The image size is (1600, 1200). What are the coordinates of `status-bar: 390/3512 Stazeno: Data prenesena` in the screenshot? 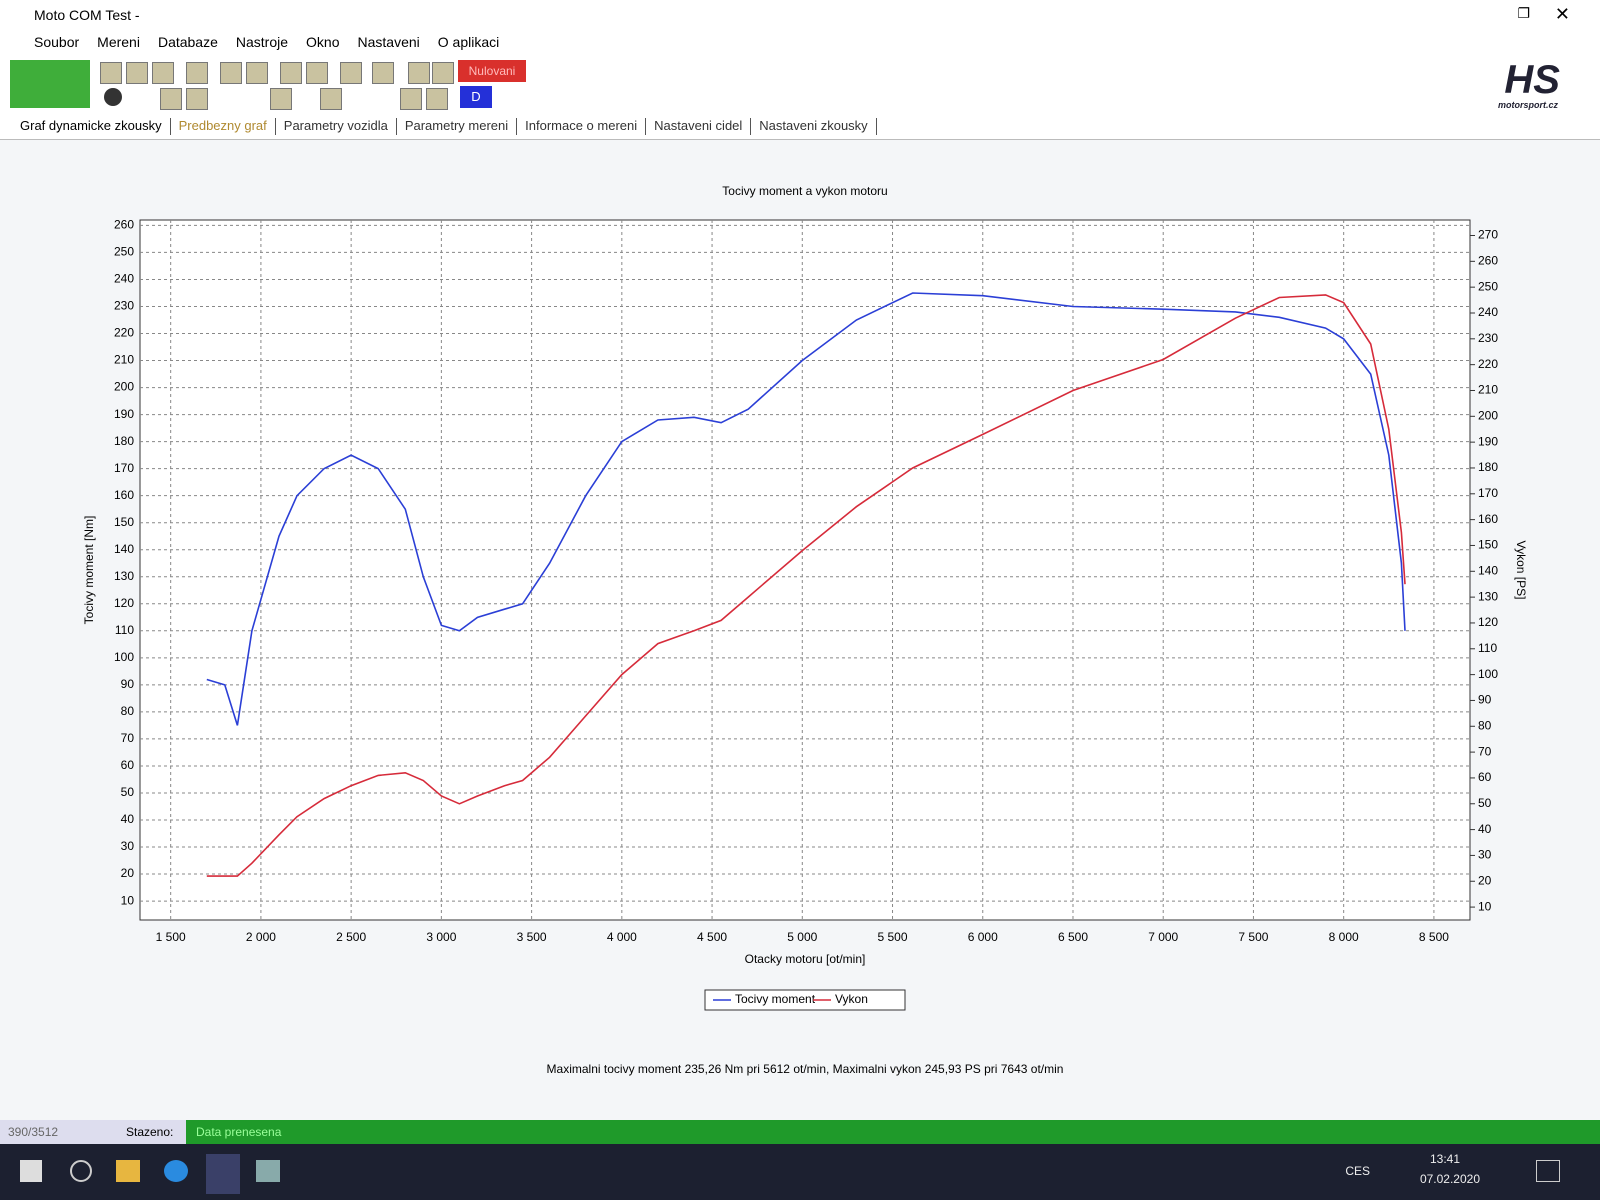 It's located at (800, 1132).